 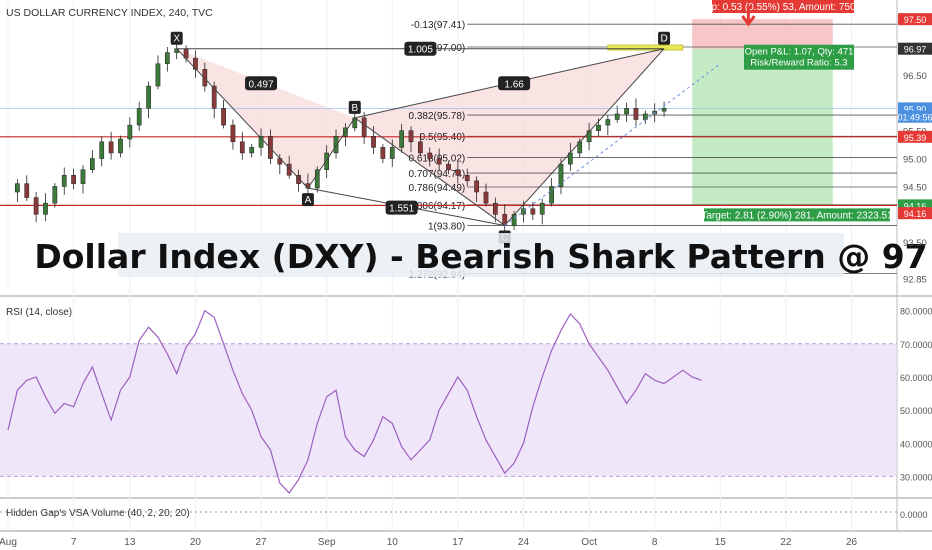 What do you see at coordinates (916, 378) in the screenshot?
I see `rsi-axis-label: 60.0000` at bounding box center [916, 378].